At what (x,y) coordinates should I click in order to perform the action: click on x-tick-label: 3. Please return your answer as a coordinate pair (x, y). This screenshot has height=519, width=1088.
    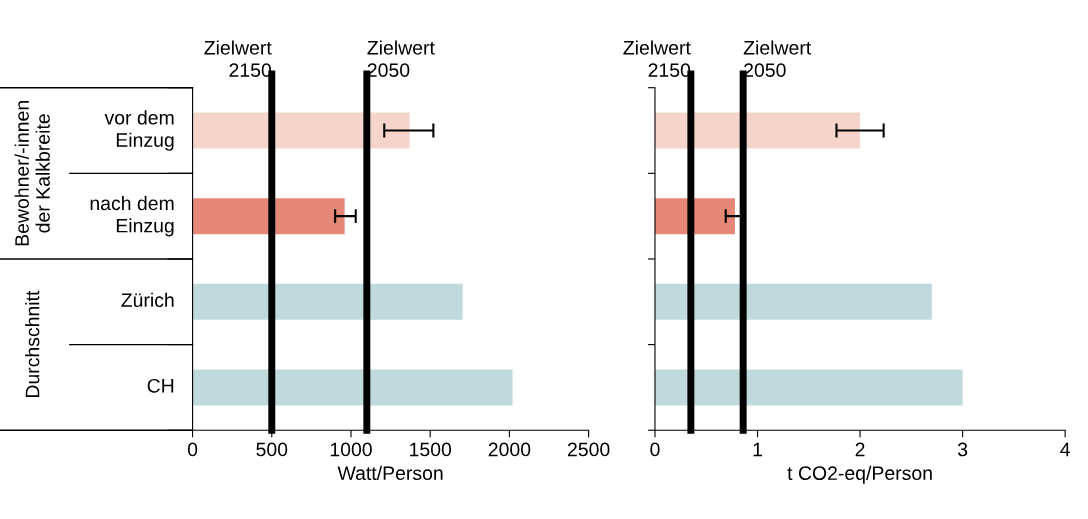
    Looking at the image, I should click on (962, 449).